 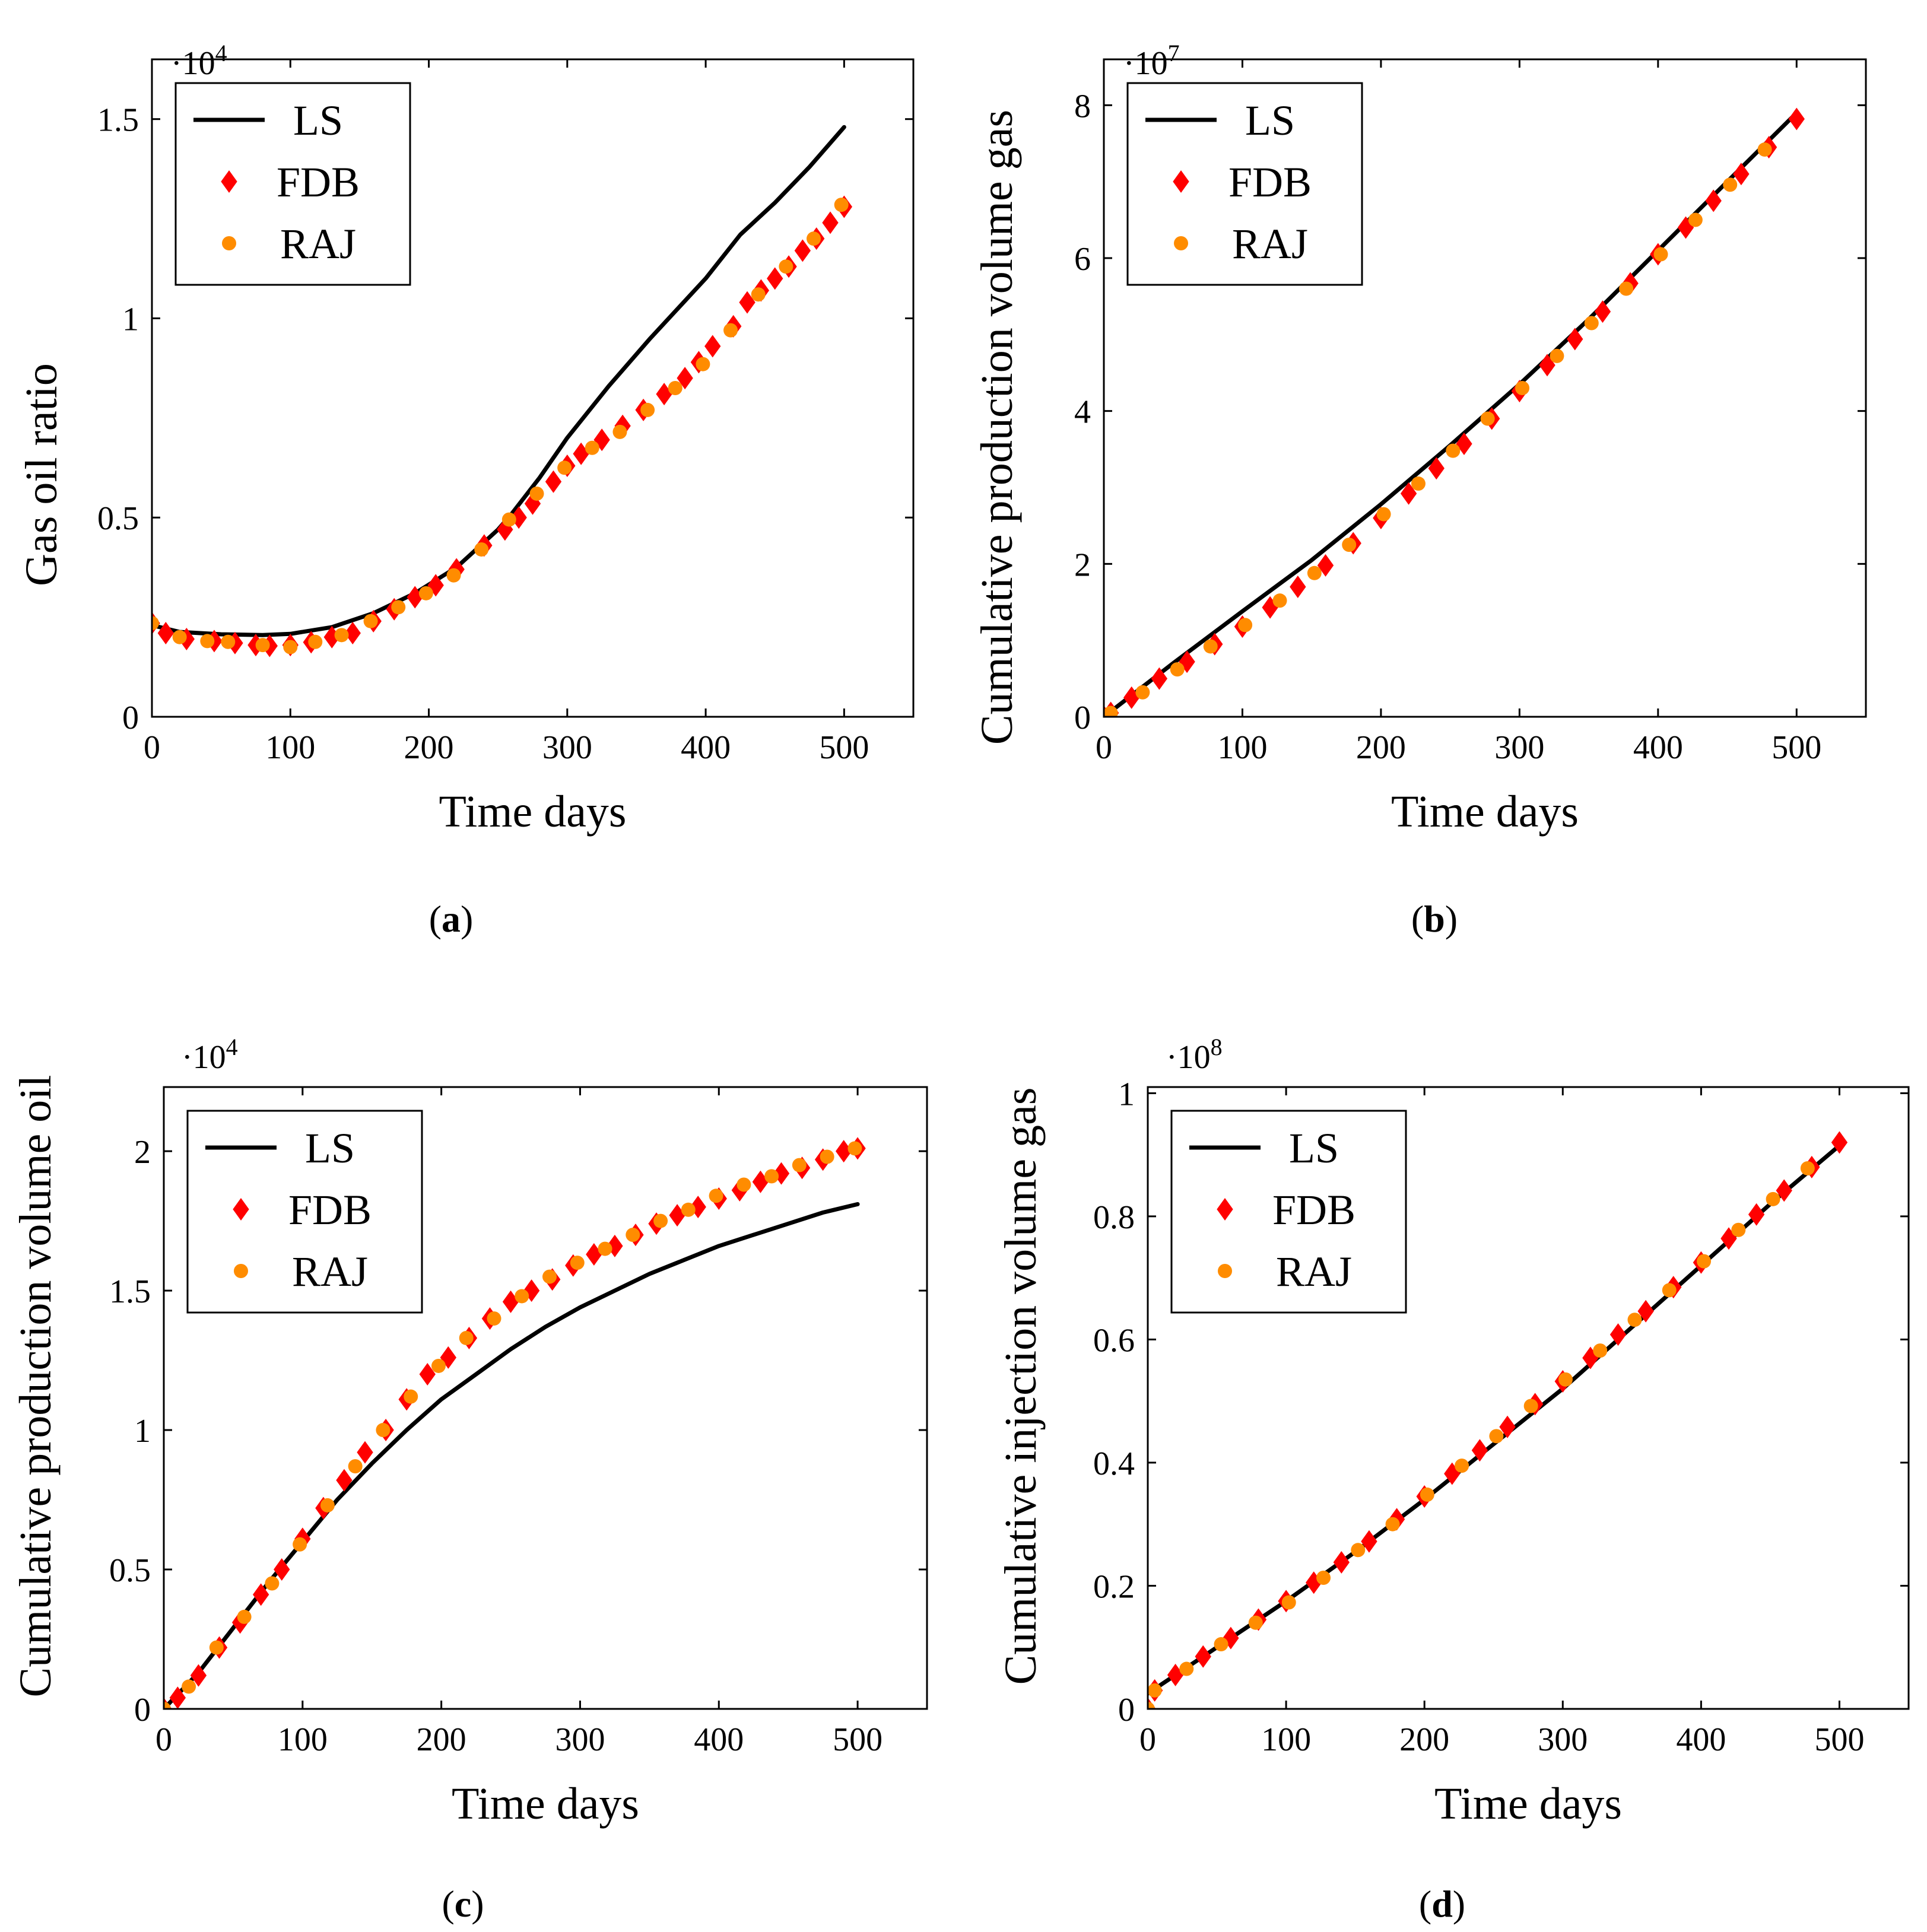 I want to click on axis-exponent: ·107, so click(x=1151, y=61).